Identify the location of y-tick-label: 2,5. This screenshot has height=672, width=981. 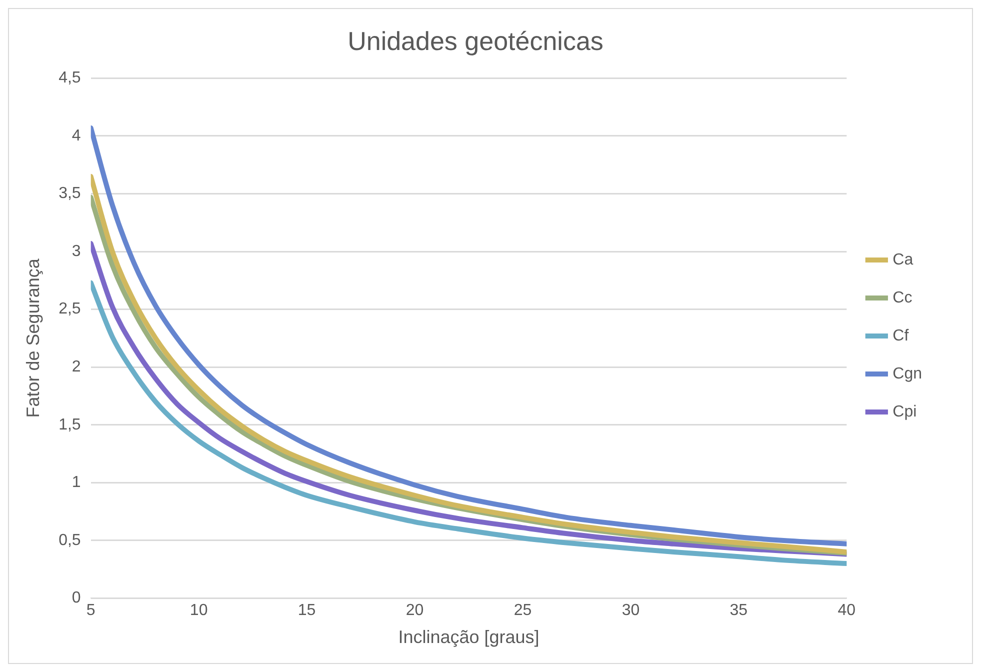
(69, 309).